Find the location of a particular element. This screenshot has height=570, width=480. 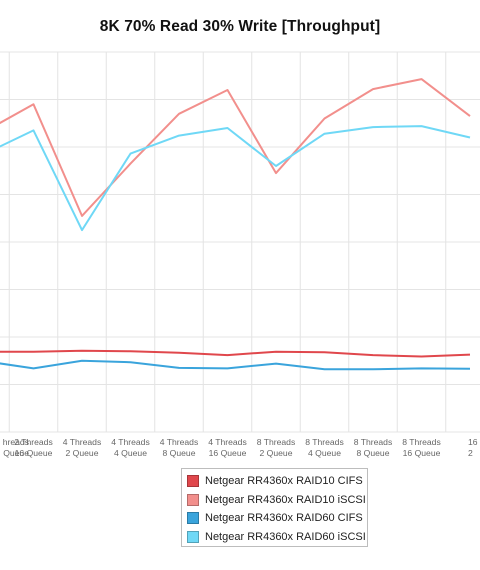

chart-title: 8K 70% Read 30% Write [Throughput] is located at coordinates (240, 26).